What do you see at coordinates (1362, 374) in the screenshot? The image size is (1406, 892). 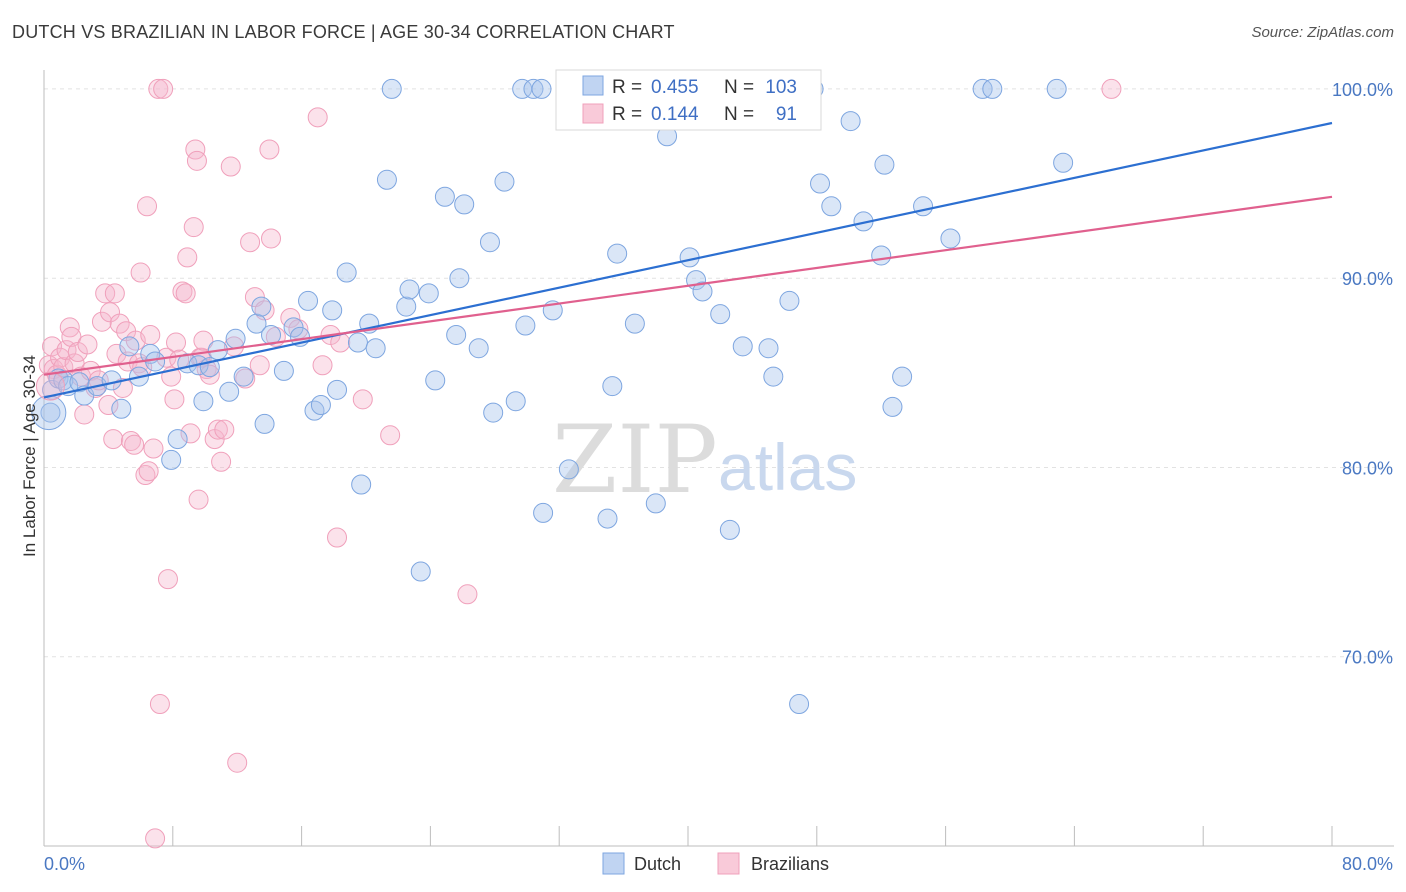 I see `y-tick-labels: 70.0% 80.0% 90.0% 100.0%` at bounding box center [1362, 374].